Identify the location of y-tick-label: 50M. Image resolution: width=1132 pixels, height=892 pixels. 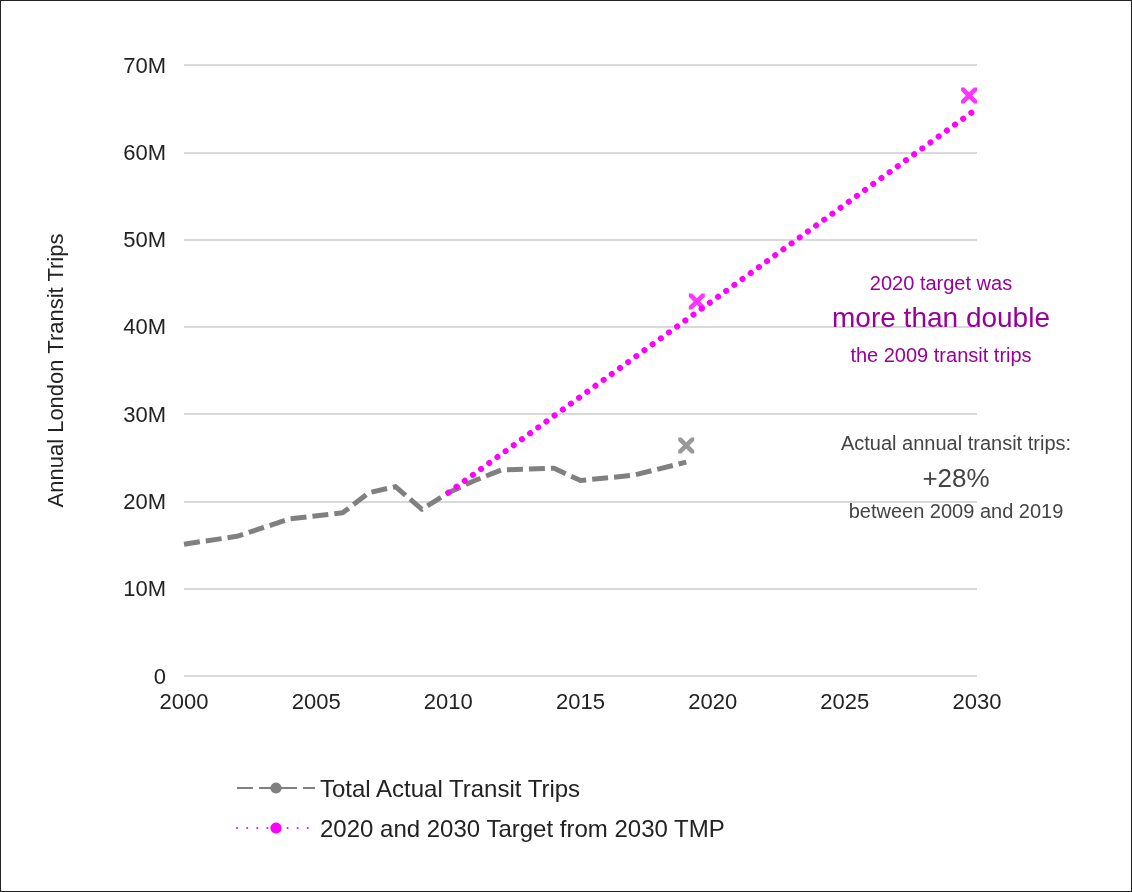
(144, 240).